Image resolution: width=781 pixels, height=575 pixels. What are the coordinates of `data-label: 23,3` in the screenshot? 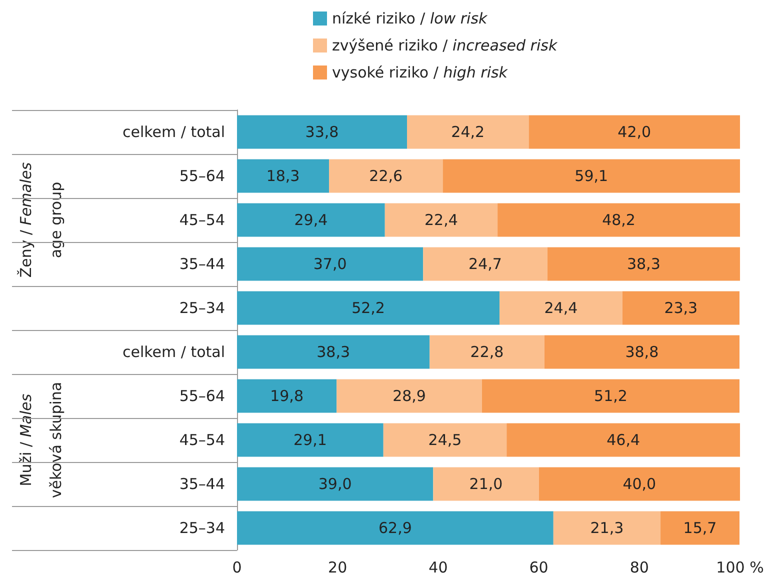 It's located at (681, 308).